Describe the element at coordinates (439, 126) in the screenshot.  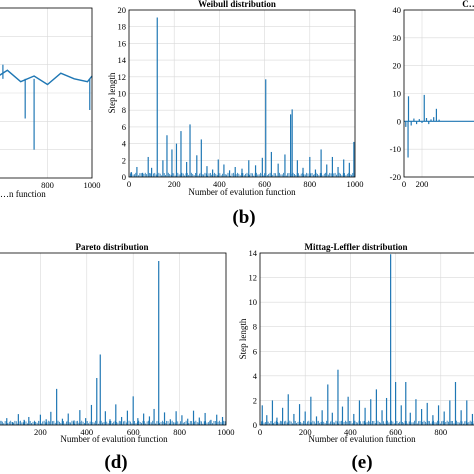
I see `panel-c-series` at that location.